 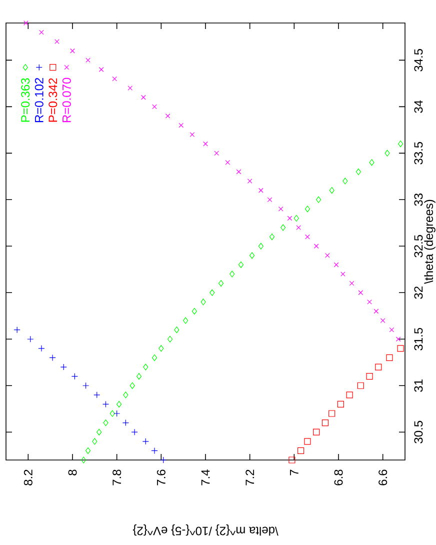 I want to click on y-tick-label: 33.5, so click(x=418, y=153).